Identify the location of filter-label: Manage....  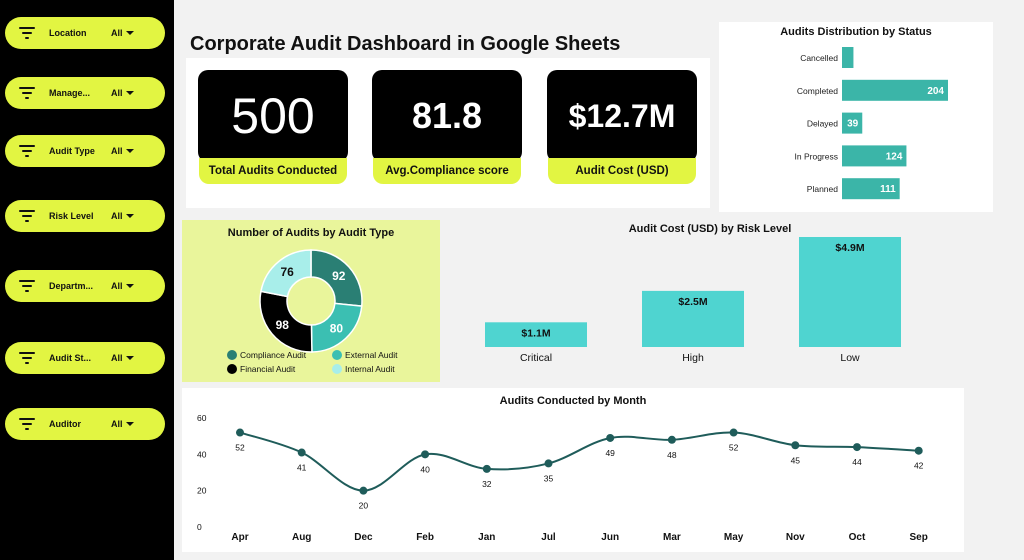
(70, 93).